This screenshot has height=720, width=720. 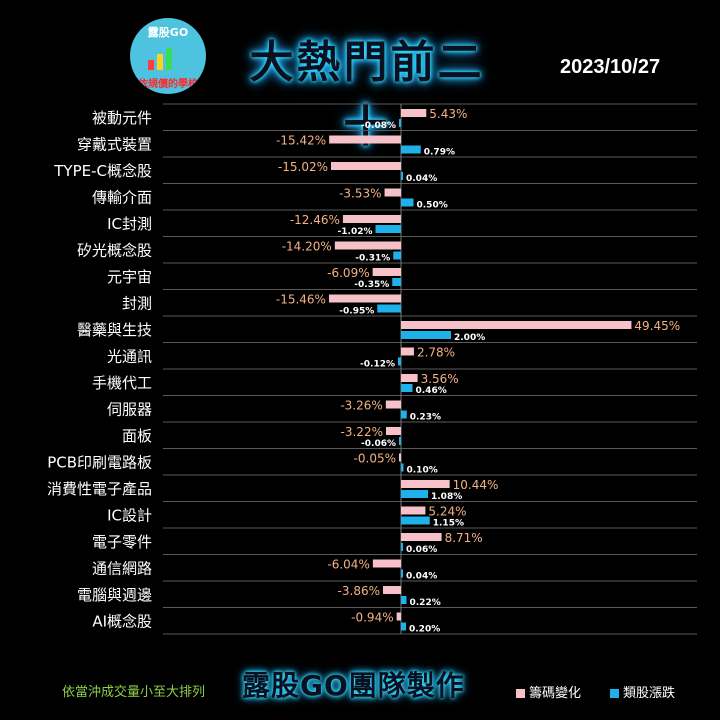 I want to click on sector-change-label: 0.79%, so click(x=439, y=153).